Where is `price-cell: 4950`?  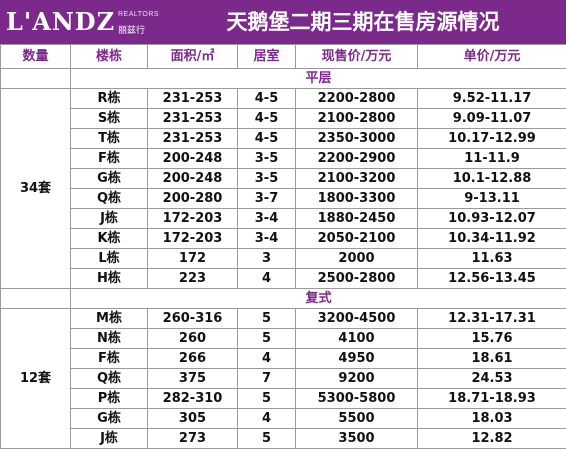 price-cell: 4950 is located at coordinates (356, 358).